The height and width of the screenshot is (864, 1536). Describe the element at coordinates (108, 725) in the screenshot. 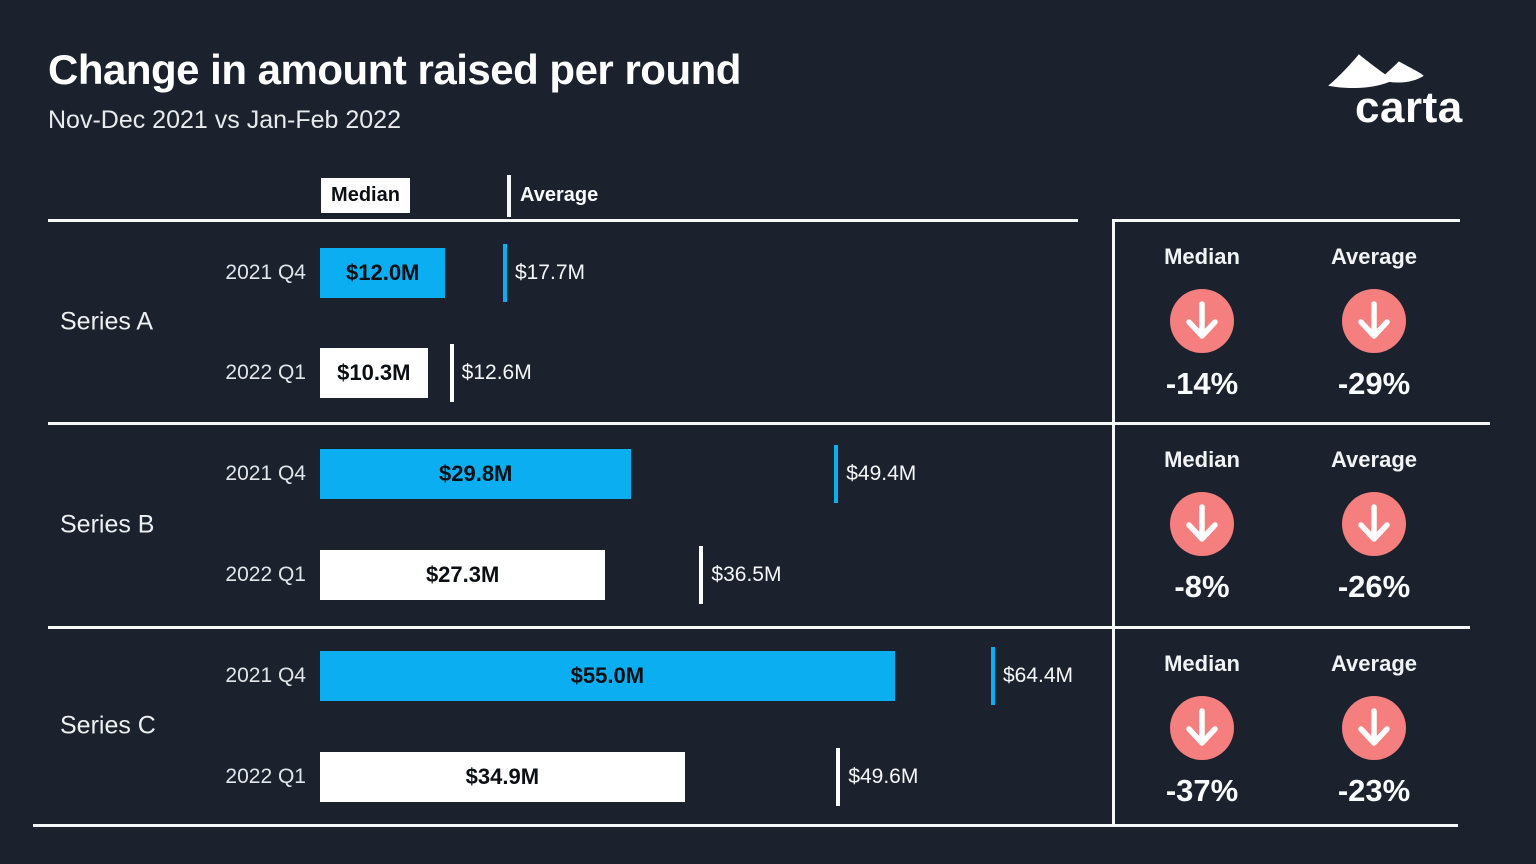

I see `series-c-label: Series C` at that location.